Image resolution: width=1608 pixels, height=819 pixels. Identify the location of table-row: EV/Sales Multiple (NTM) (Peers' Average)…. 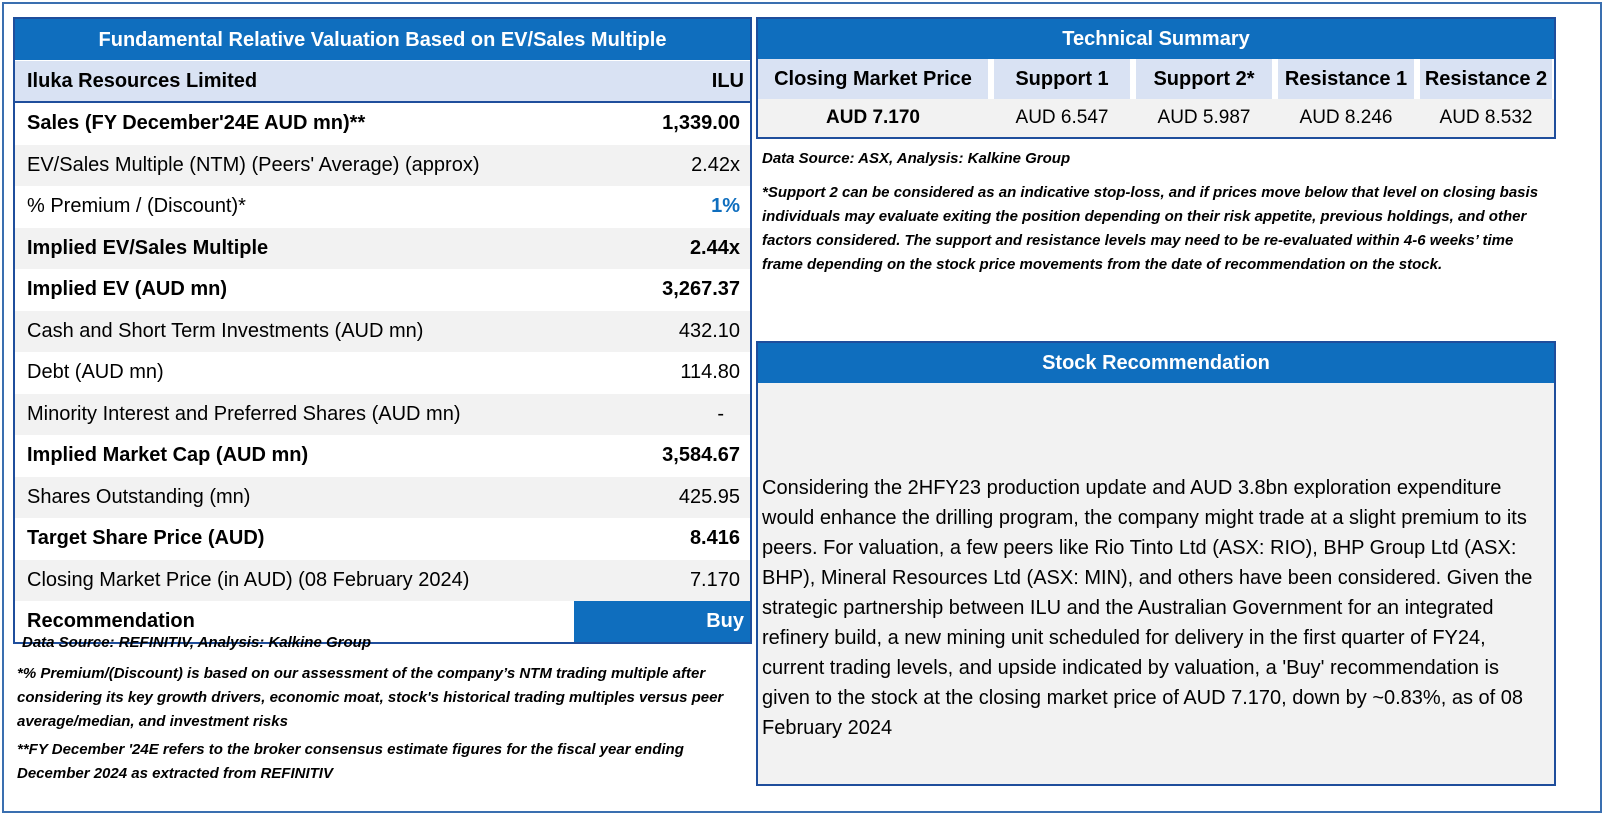
(382, 165).